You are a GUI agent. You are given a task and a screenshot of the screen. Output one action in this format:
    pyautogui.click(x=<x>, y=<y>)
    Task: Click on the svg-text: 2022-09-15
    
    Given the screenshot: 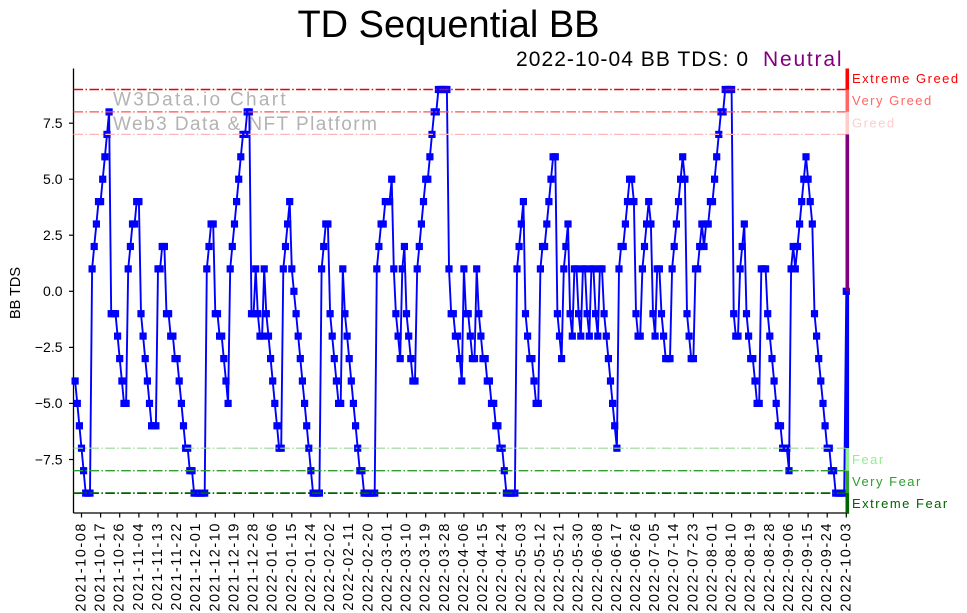 What is the action you would take?
    pyautogui.click(x=808, y=567)
    